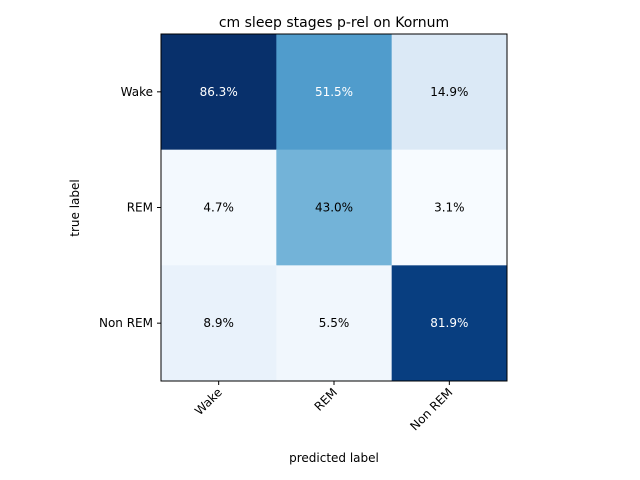  I want to click on y-axis-ticks: Wake REM Non REM, so click(130, 207).